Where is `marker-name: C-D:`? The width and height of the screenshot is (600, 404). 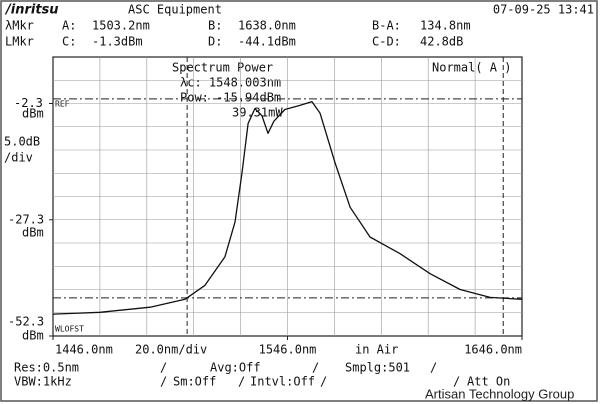 marker-name: C-D: is located at coordinates (386, 42).